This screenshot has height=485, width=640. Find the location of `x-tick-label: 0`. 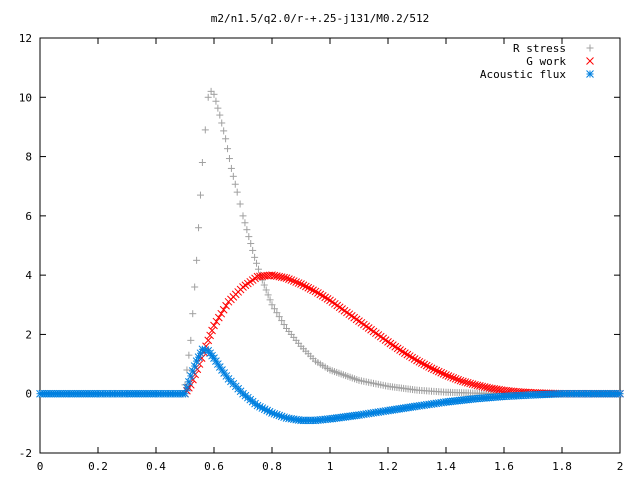

x-tick-label: 0 is located at coordinates (40, 466).